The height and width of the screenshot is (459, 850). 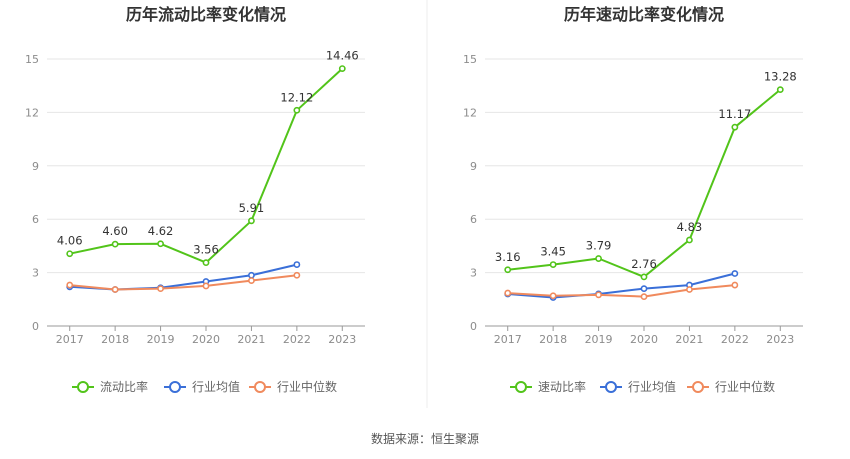 I want to click on chart-title: 历年速动比率变化情况, so click(x=644, y=14).